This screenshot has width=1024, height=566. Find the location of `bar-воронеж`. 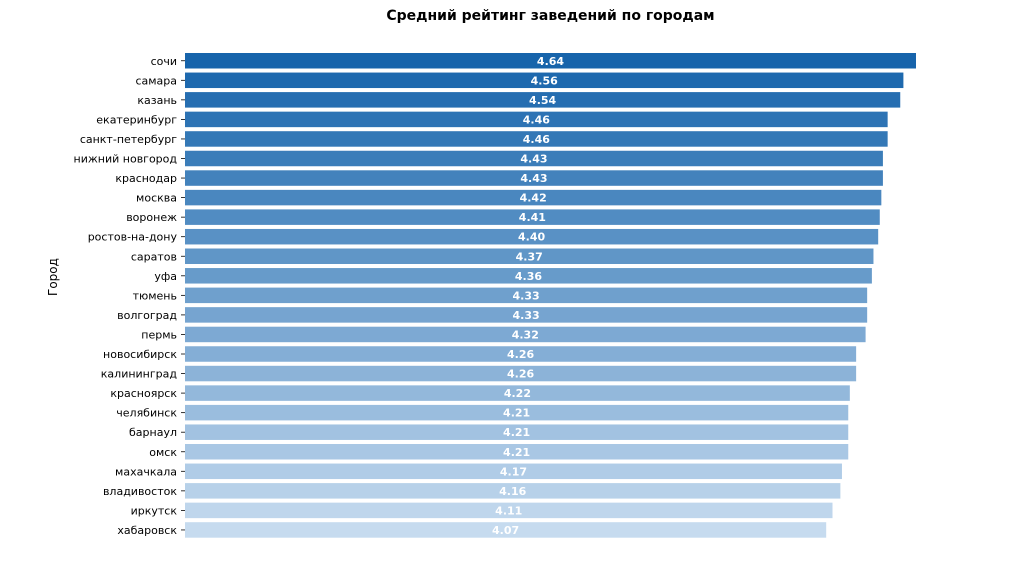

bar-воронеж is located at coordinates (532, 217).